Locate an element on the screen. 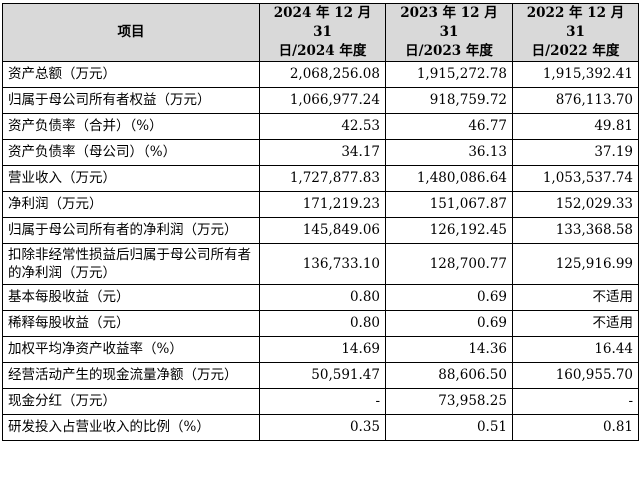 This screenshot has height=497, width=640. value-2023: 73,958.25 is located at coordinates (449, 401).